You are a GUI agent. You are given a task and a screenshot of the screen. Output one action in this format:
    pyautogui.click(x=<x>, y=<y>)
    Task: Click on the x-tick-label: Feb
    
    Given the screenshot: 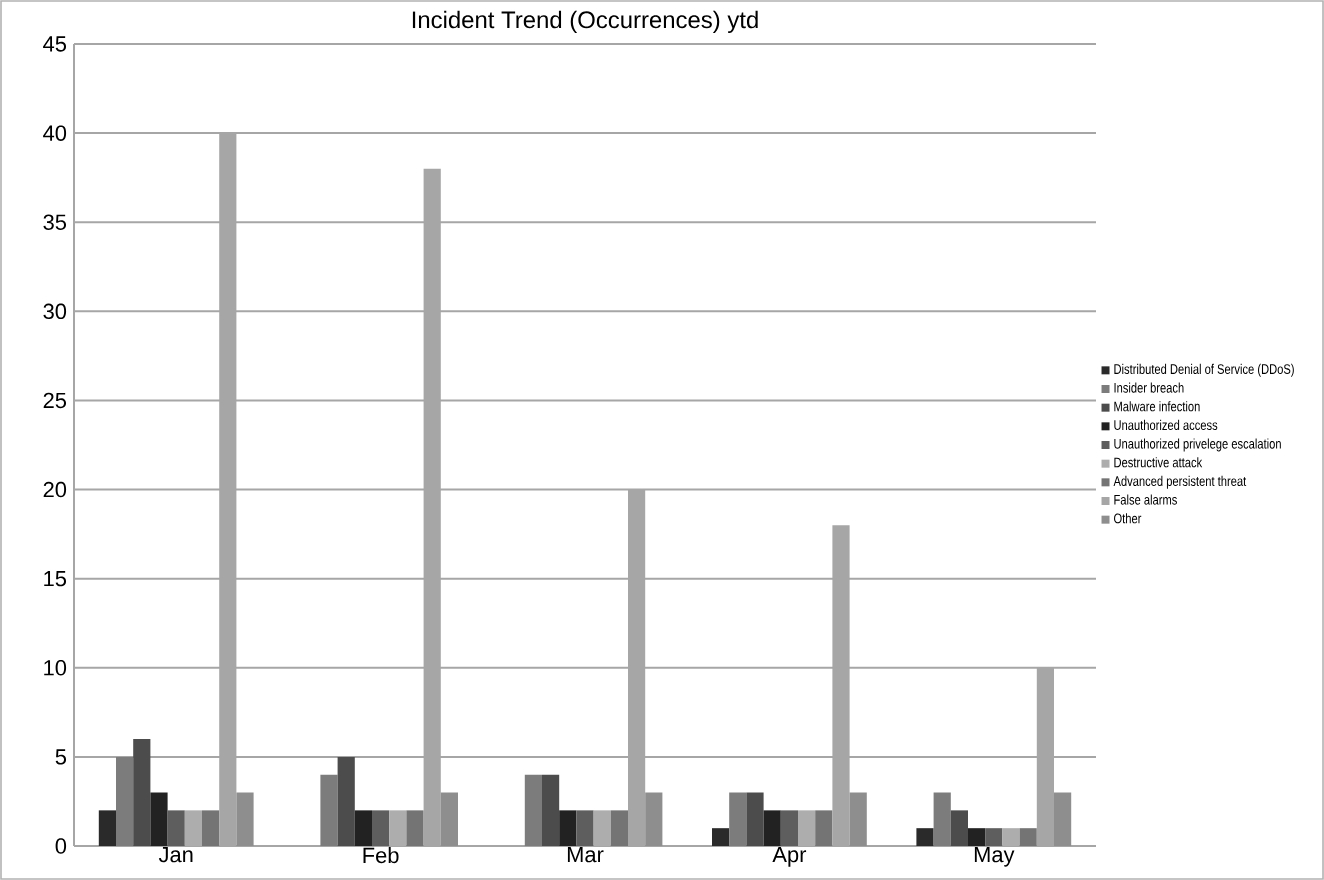 What is the action you would take?
    pyautogui.click(x=381, y=855)
    